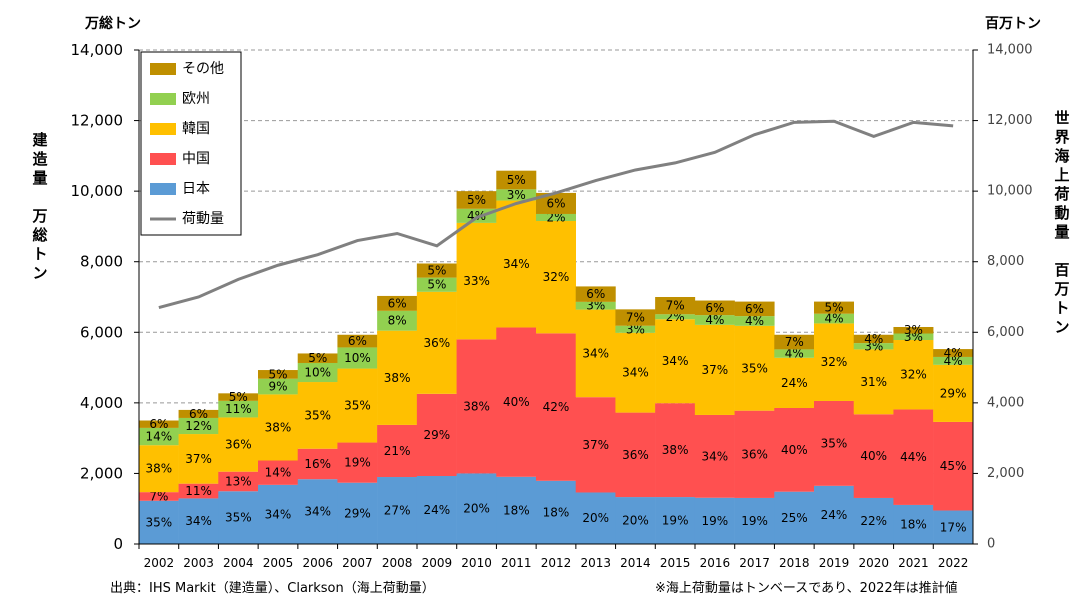 The height and width of the screenshot is (601, 1082). Describe the element at coordinates (317, 464) in the screenshot. I see `data-label: 16%` at that location.